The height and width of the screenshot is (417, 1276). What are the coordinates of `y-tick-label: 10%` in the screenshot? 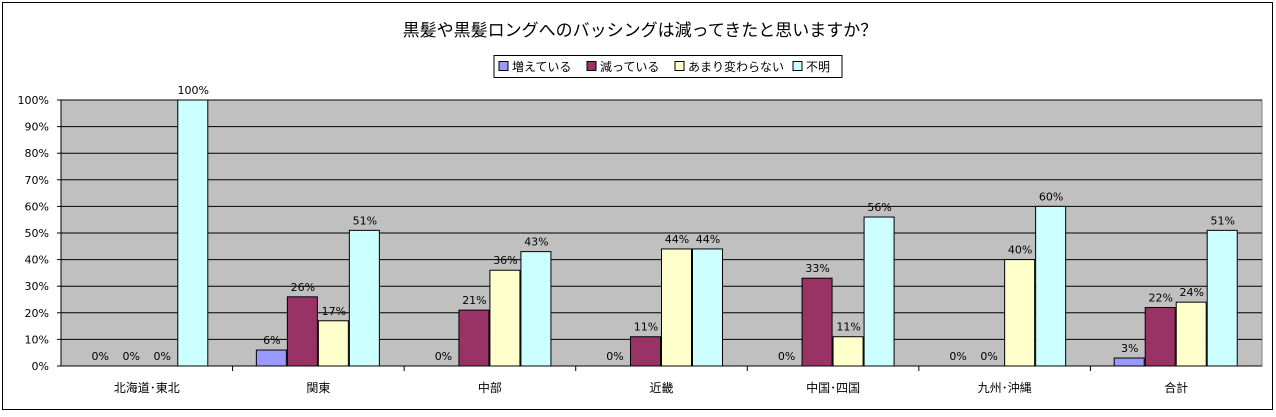 It's located at (37, 339).